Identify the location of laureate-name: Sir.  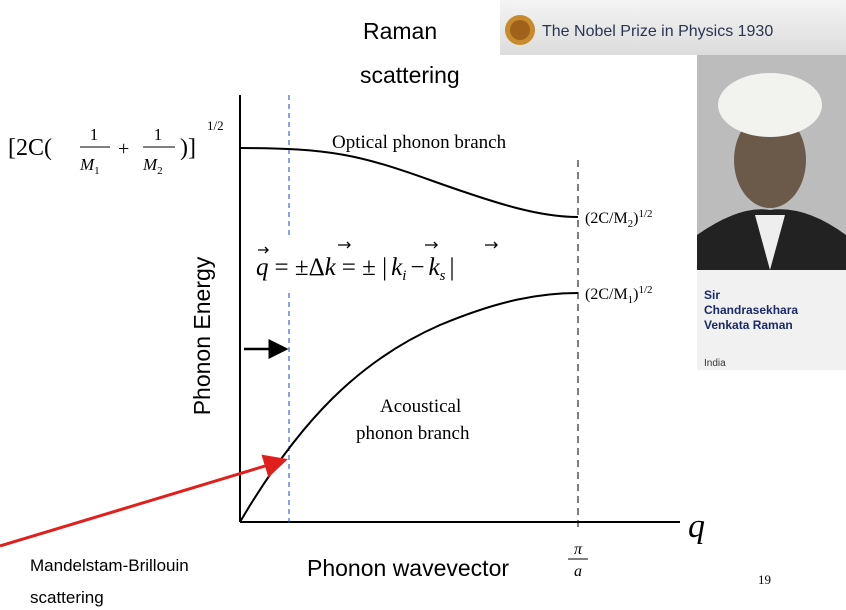
(712, 295).